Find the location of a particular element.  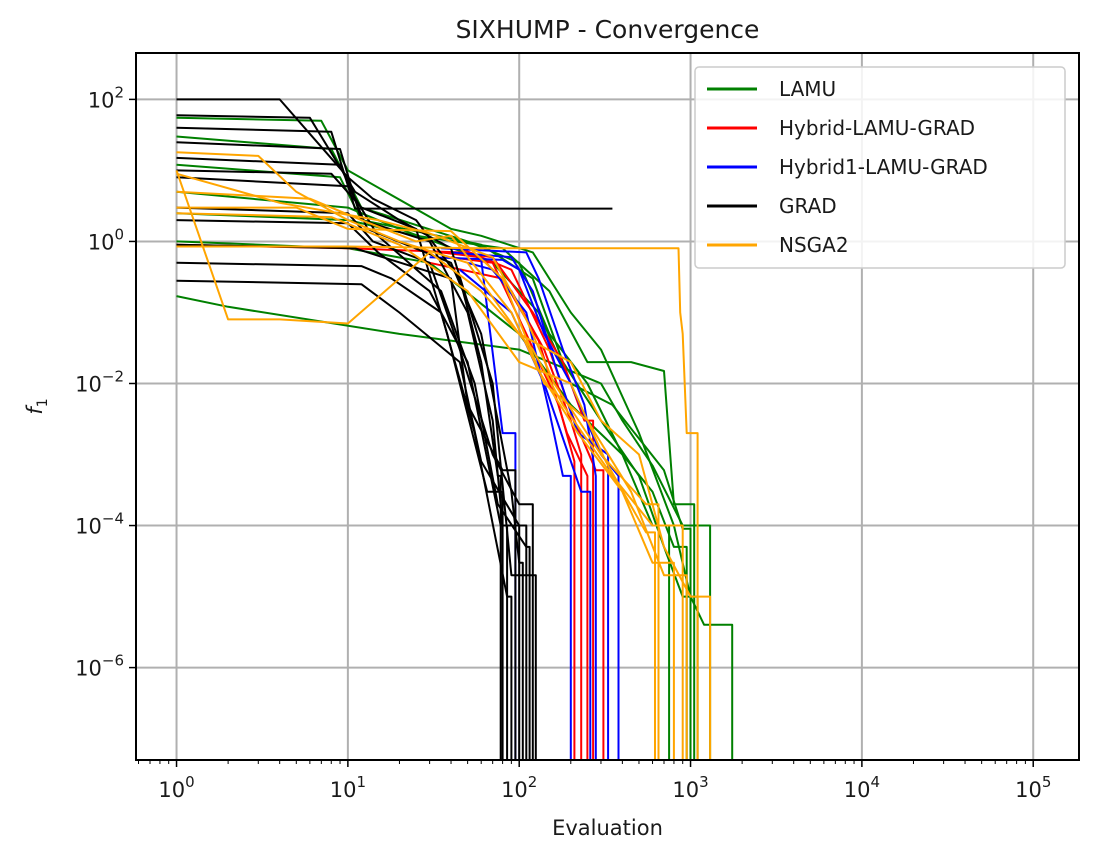

y-axis-label-text: f1 is located at coordinates (37, 406).